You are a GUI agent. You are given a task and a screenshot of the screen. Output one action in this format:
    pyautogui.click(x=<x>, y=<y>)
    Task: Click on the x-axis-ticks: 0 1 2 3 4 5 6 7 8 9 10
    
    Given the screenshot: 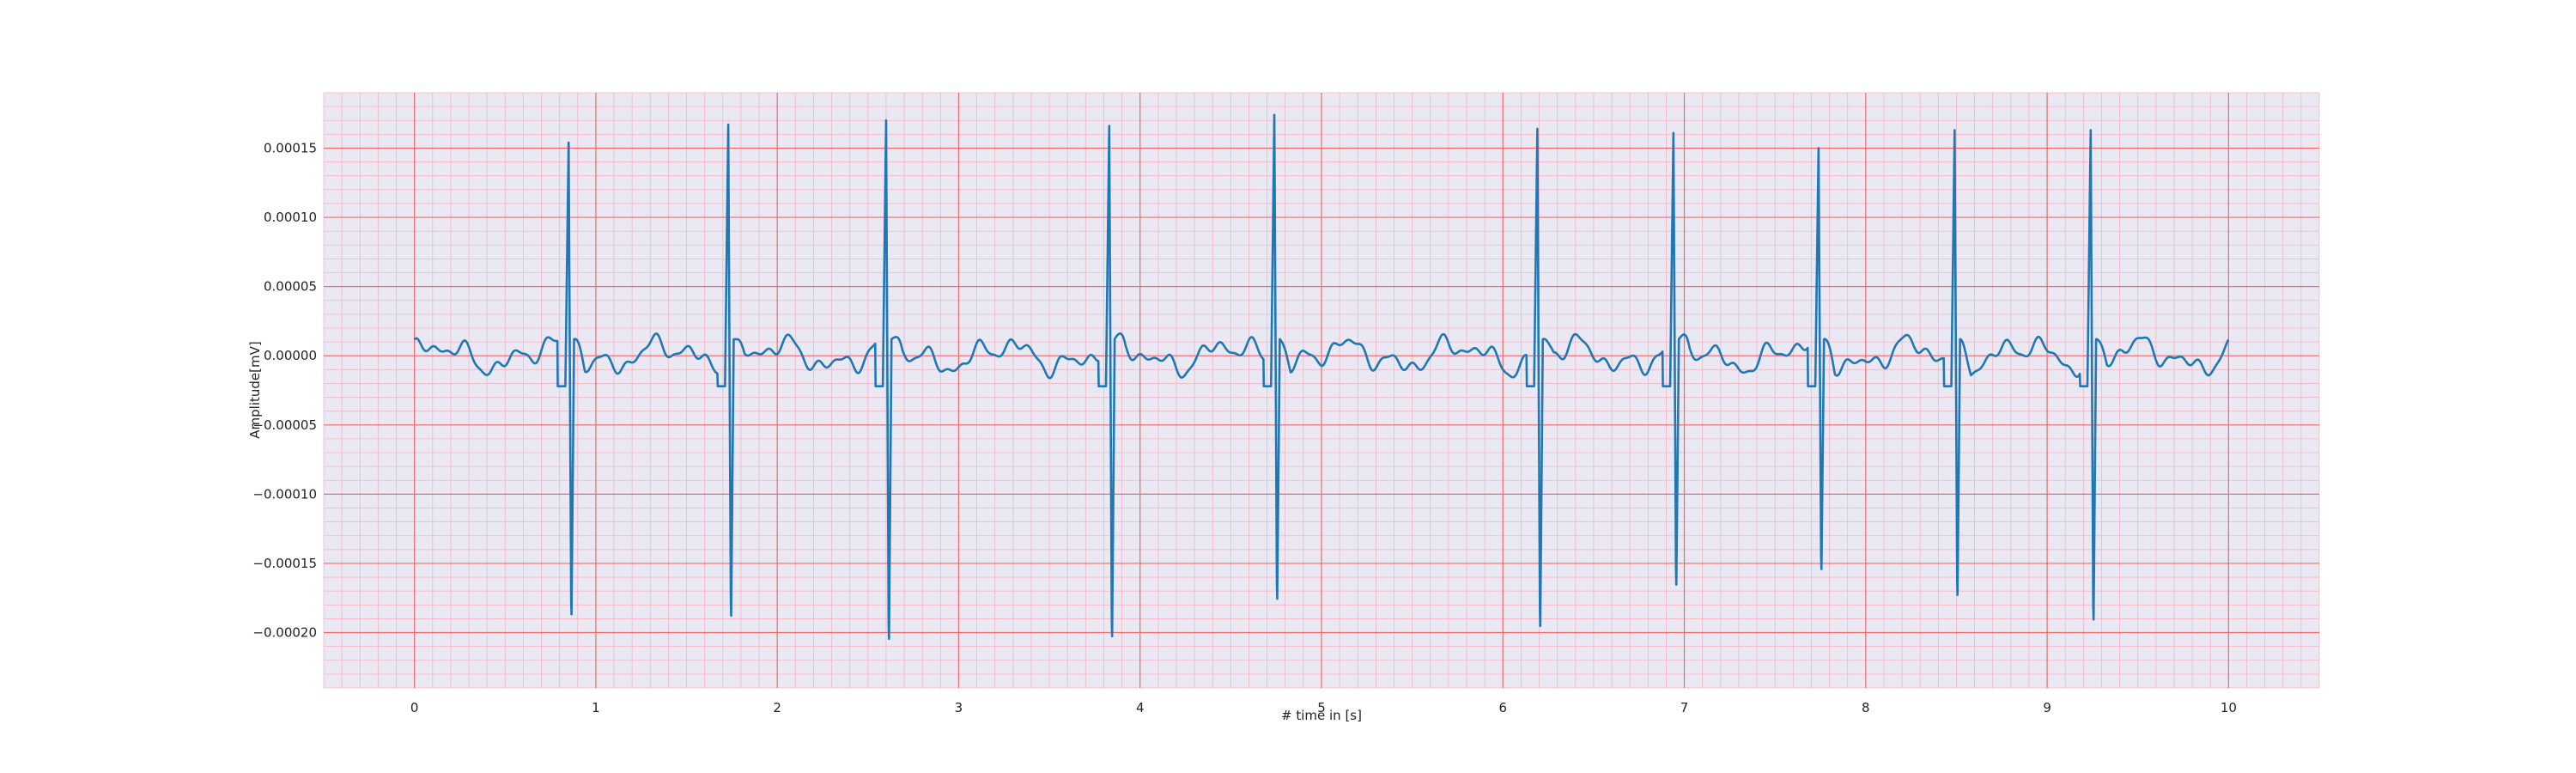 What is the action you would take?
    pyautogui.click(x=1323, y=707)
    